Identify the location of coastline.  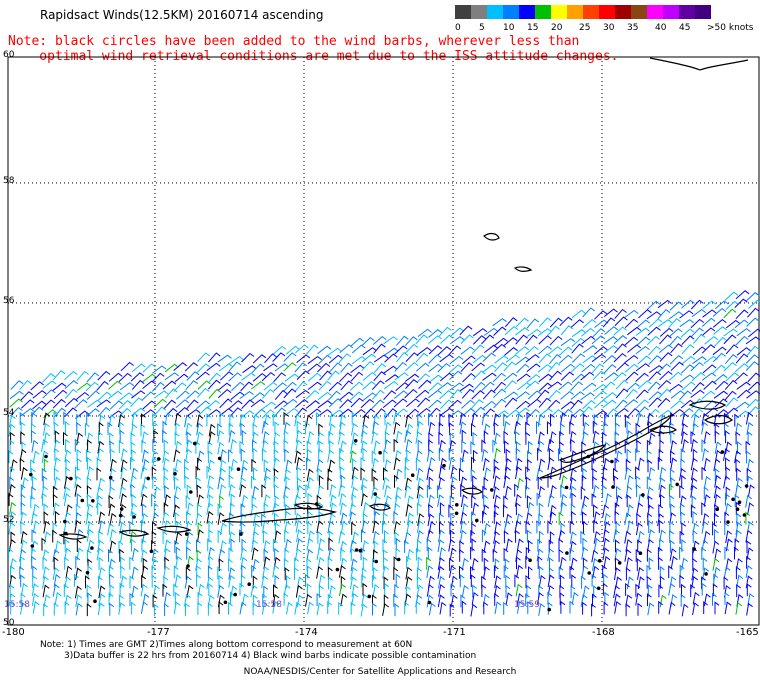
(308, 506).